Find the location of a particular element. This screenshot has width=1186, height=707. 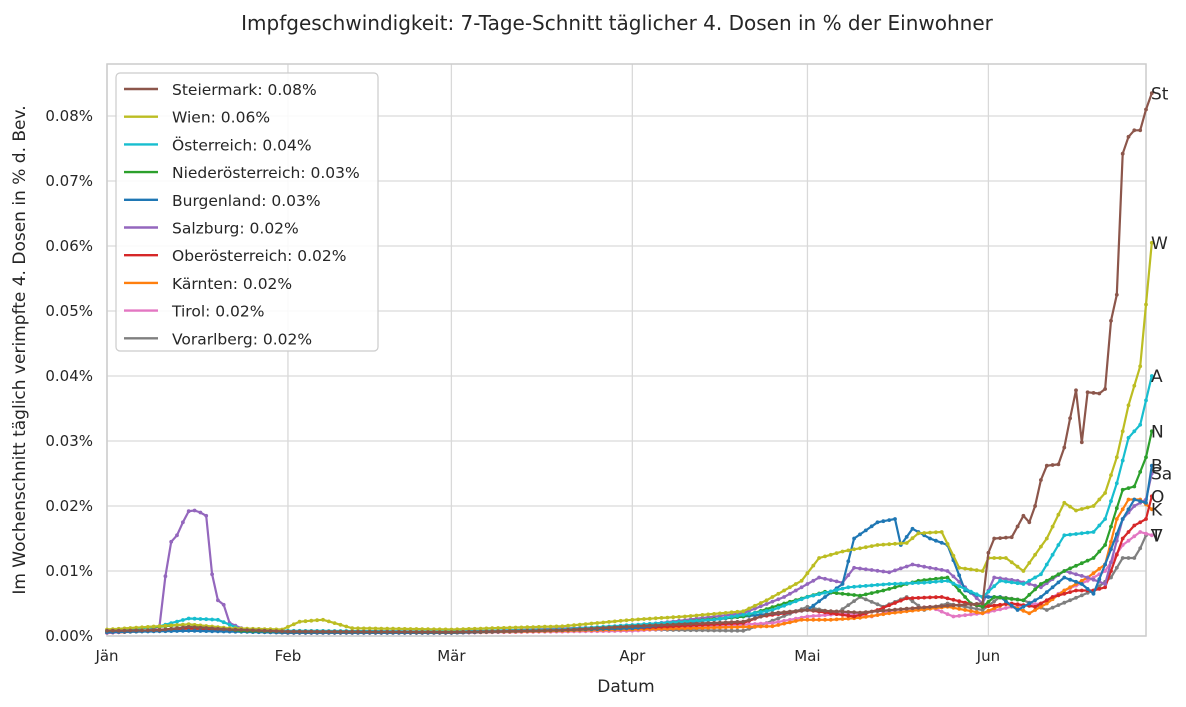

legend-item: Salzburg: 0.02% is located at coordinates (211, 229).